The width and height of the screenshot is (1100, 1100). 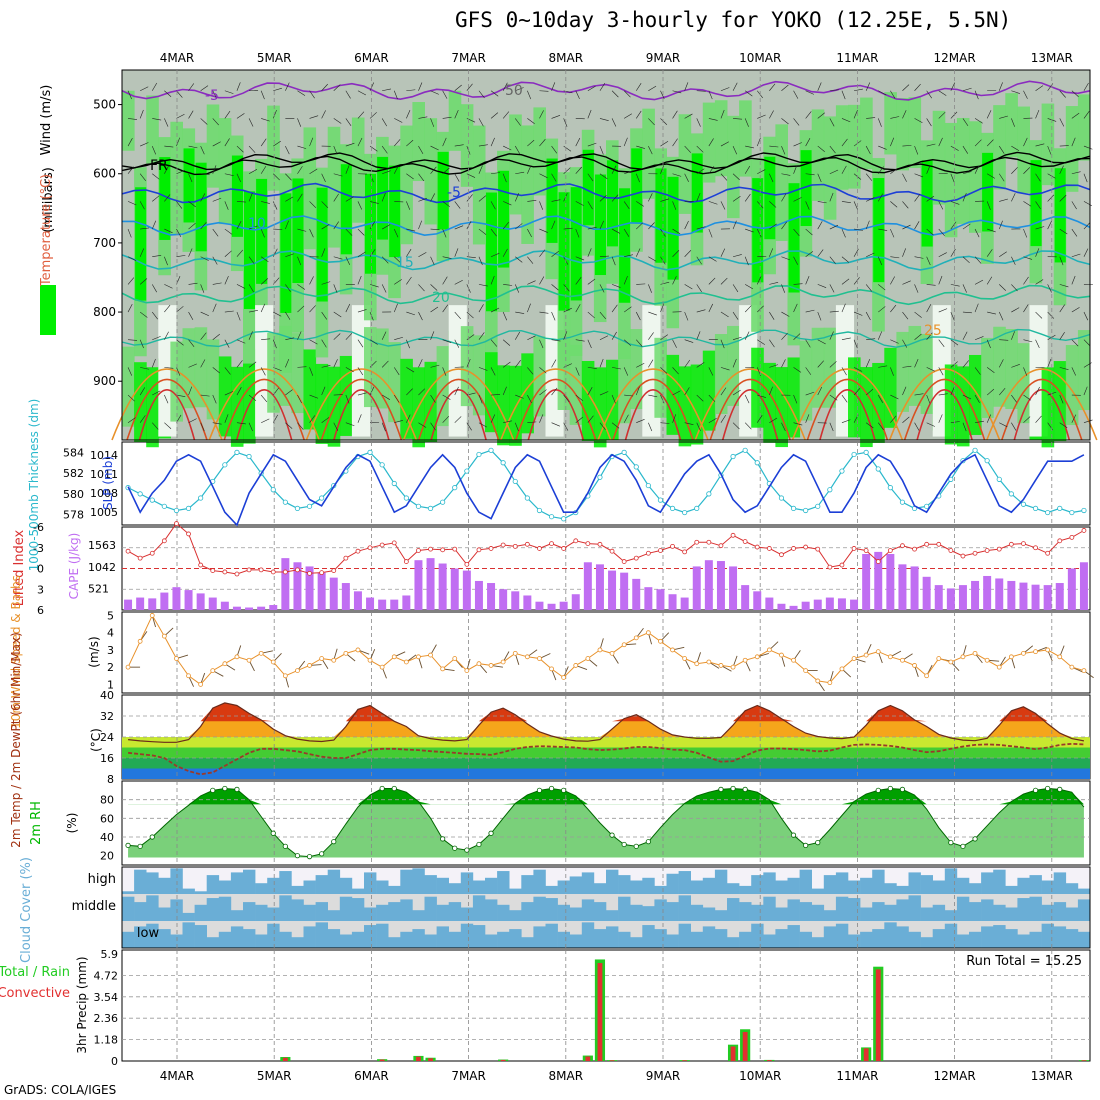 I want to click on rh2m-tick-label: 60, so click(x=107, y=818).